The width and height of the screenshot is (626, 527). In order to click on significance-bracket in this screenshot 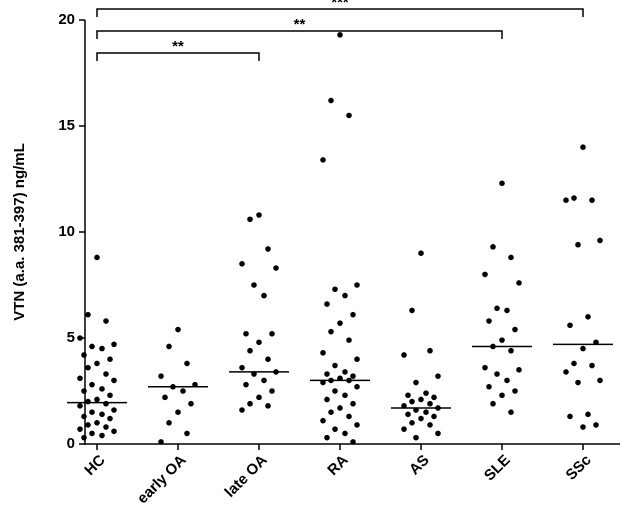, I will do `click(340, 12)`.